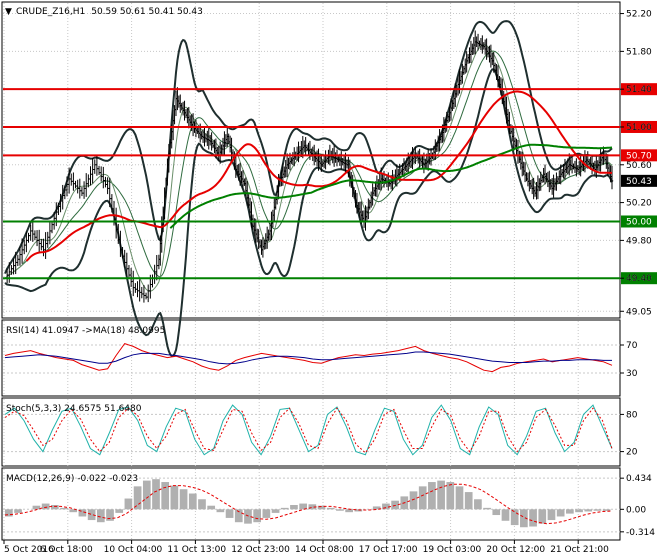 The image size is (660, 560). I want to click on x-tick-label: 12 Oct 23:00, so click(260, 550).